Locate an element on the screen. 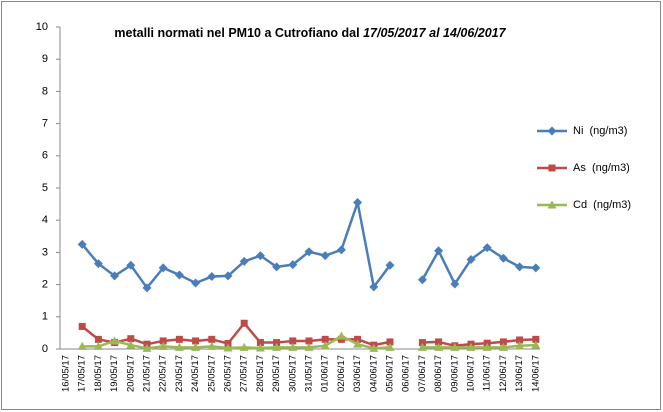 The image size is (663, 412). x-tick-label: 07/06/17 is located at coordinates (422, 373).